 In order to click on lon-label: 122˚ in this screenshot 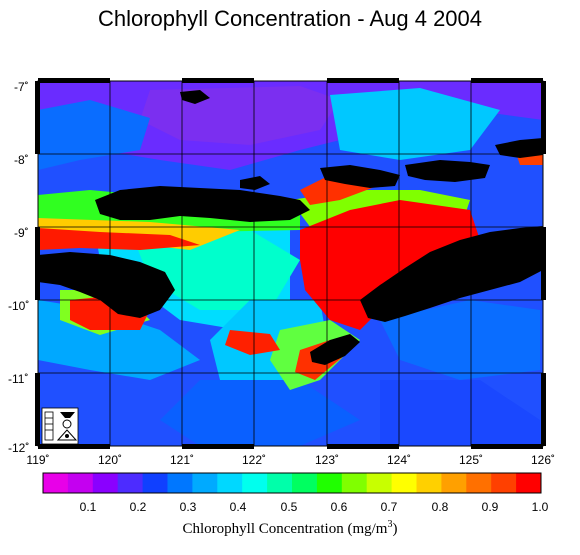, I will do `click(254, 460)`.